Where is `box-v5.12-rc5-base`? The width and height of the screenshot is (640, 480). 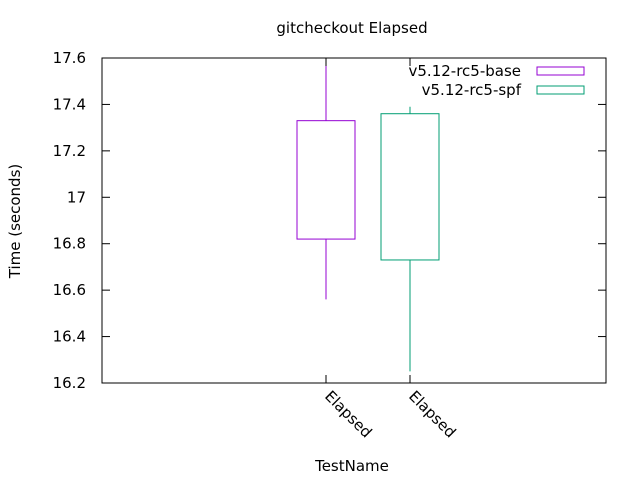
box-v5.12-rc5-base is located at coordinates (326, 179).